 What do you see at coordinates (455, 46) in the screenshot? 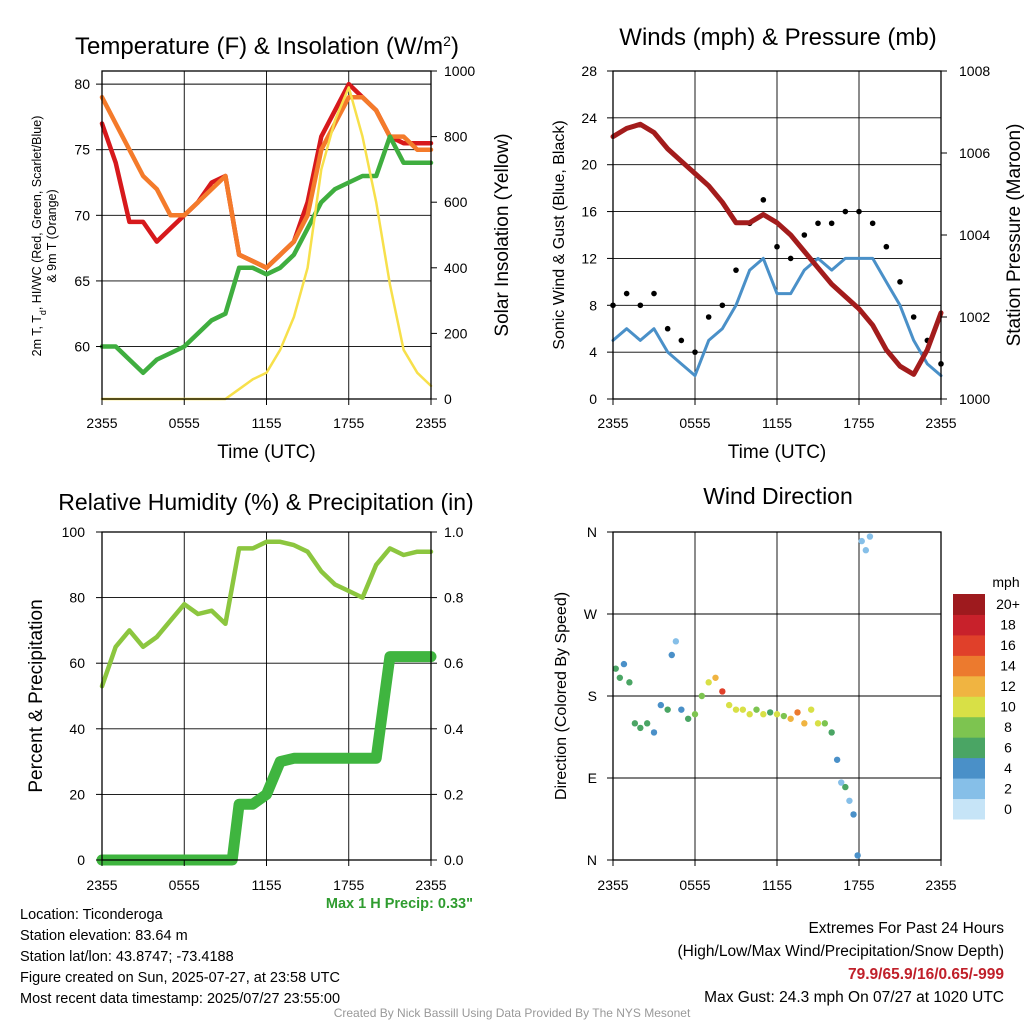
I see `temp-title-end: )` at bounding box center [455, 46].